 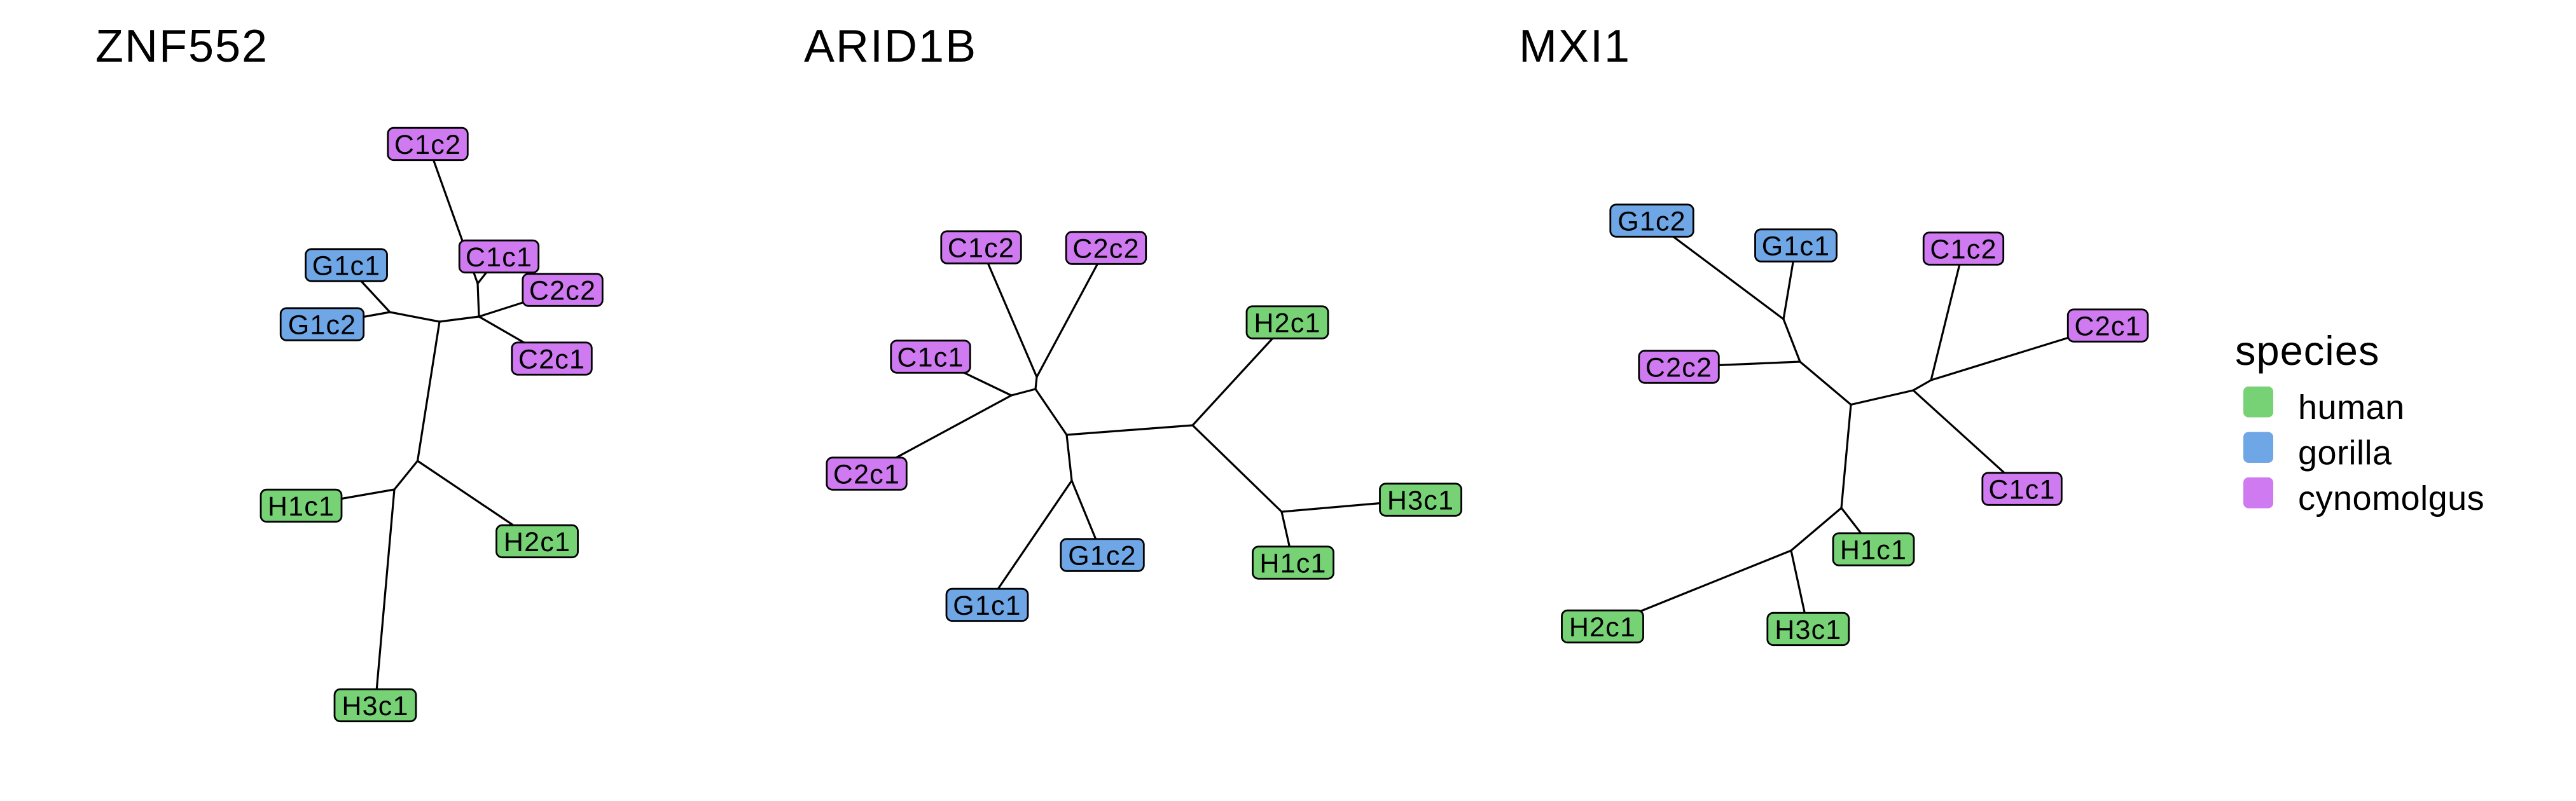 What do you see at coordinates (2345, 453) in the screenshot?
I see `svg-text: gorilla` at bounding box center [2345, 453].